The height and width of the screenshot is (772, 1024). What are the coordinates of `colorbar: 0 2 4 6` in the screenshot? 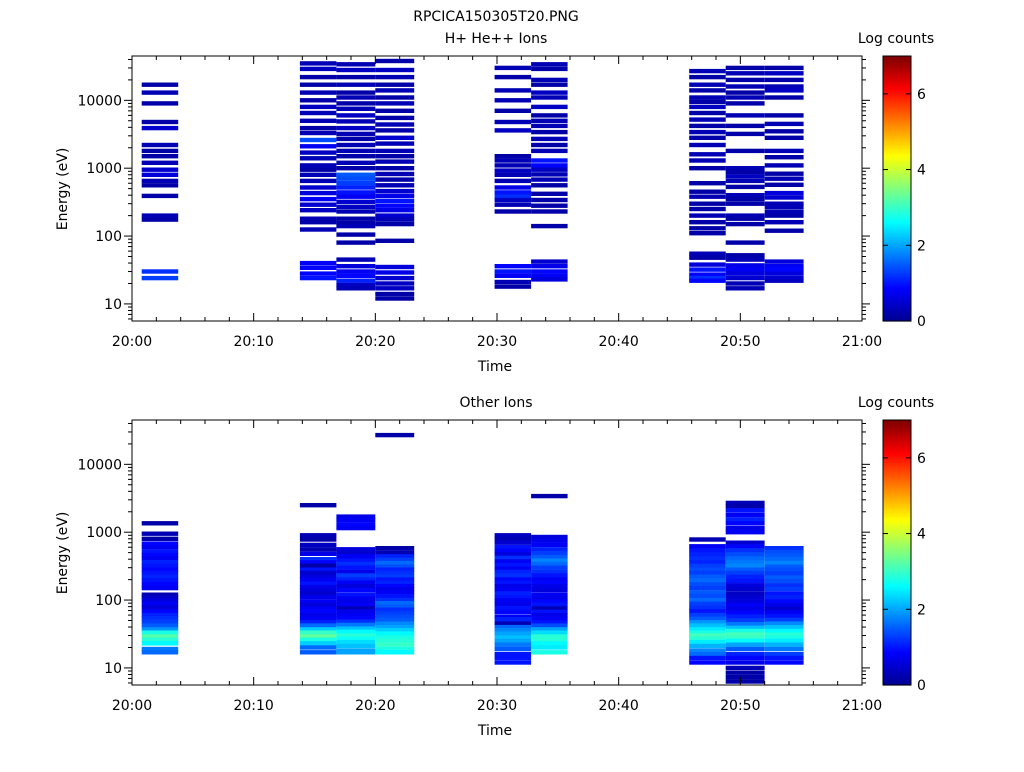 It's located at (904, 556).